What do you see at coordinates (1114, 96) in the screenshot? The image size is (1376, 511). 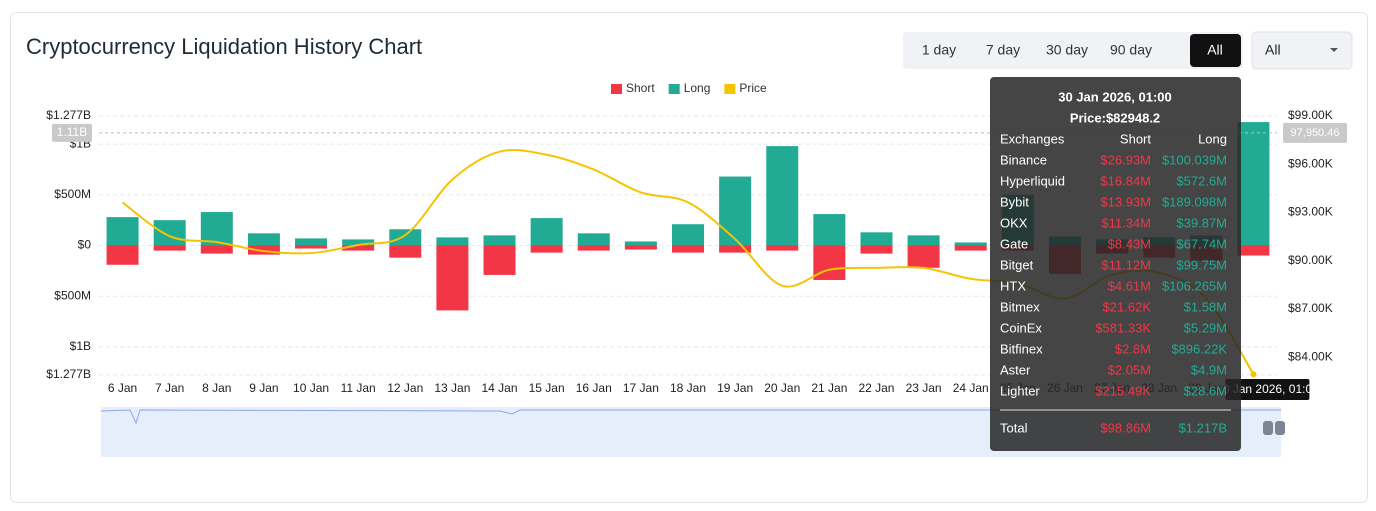 I see `tooltip-title: 30 Jan 2026, 01:00` at bounding box center [1114, 96].